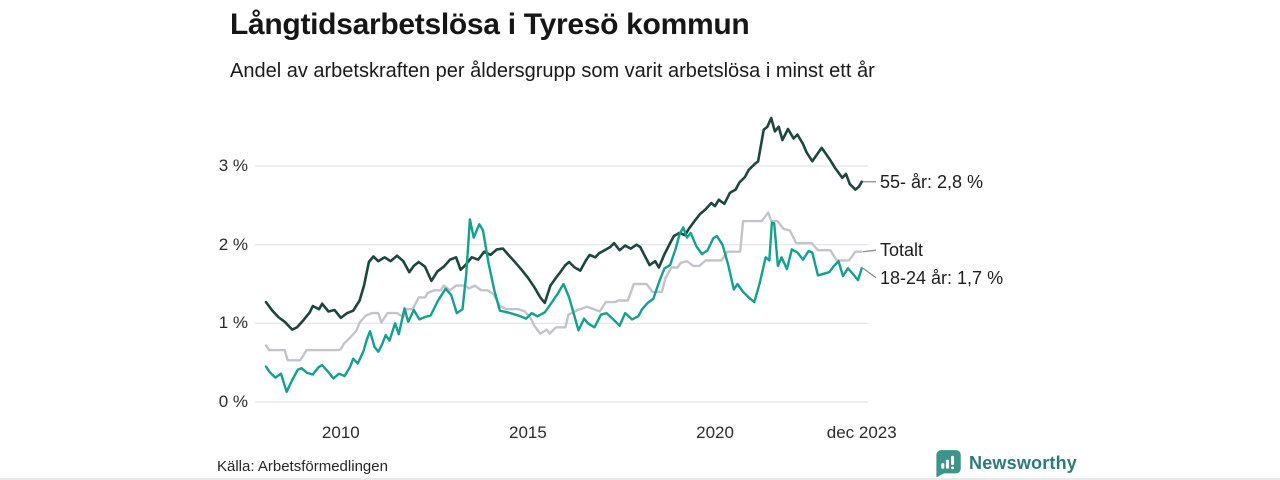 This screenshot has height=480, width=1280. I want to click on series-line-totalt, so click(563, 286).